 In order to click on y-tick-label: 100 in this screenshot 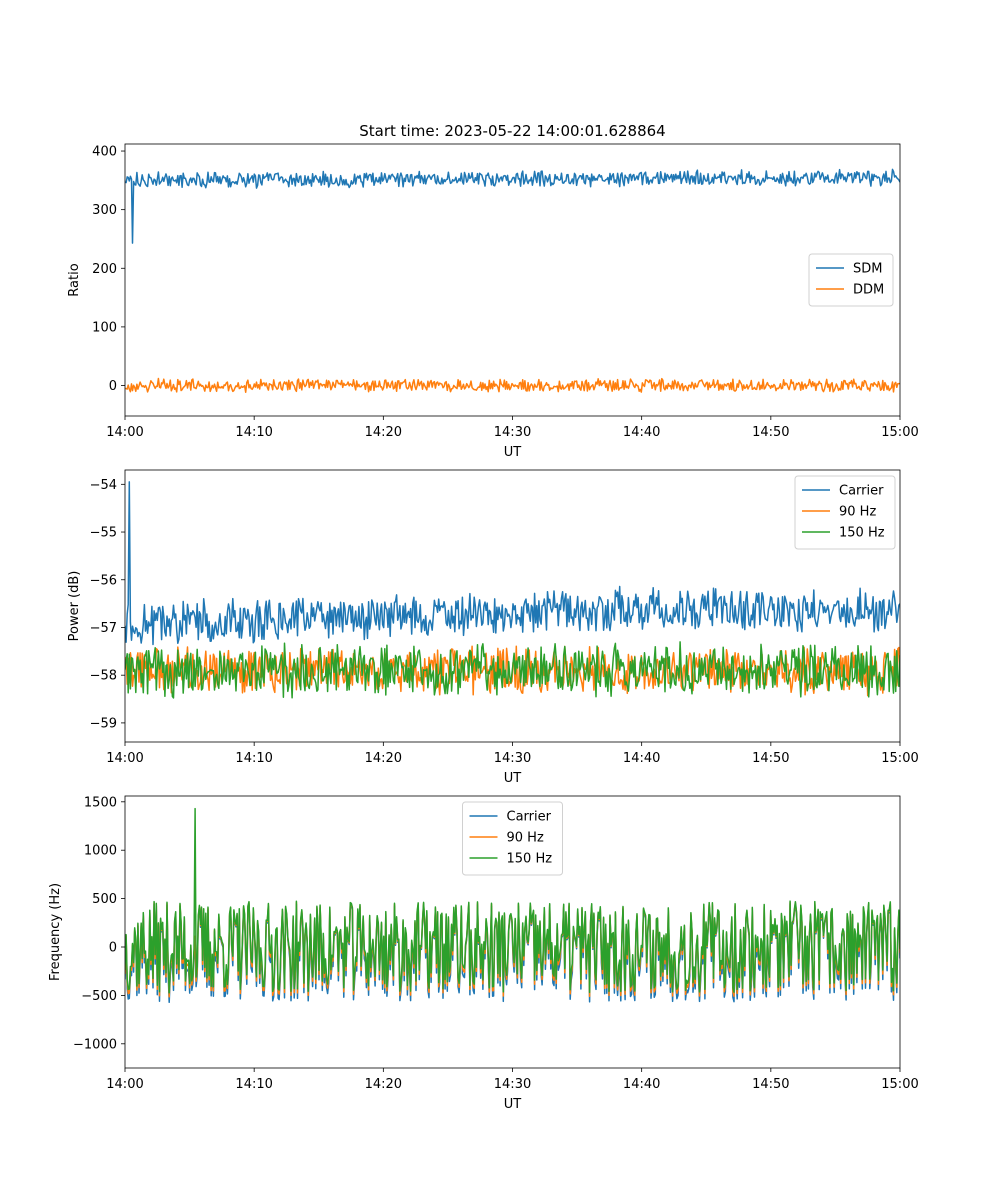, I will do `click(104, 327)`.